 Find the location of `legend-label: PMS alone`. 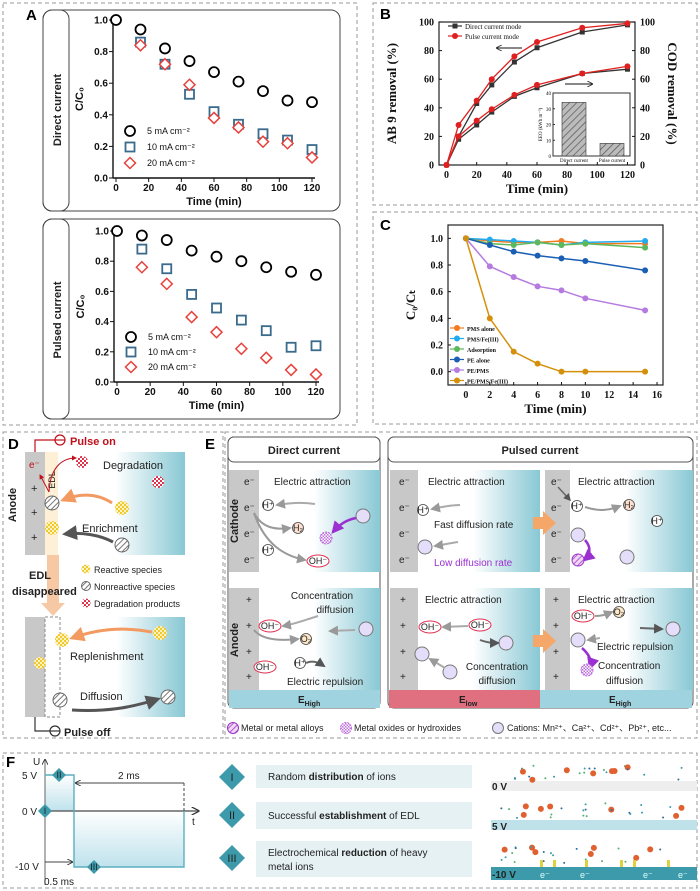

legend-label: PMS alone is located at coordinates (481, 330).